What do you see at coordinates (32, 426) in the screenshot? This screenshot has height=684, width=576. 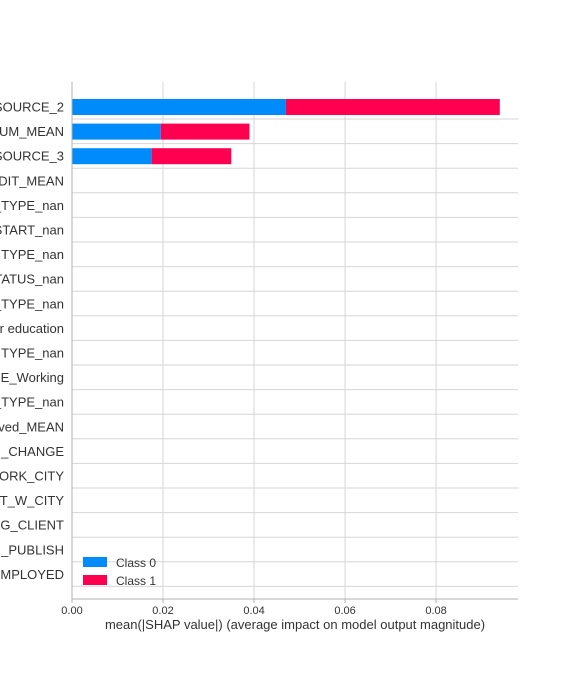 I see `y-tick-label: ved_MEAN` at bounding box center [32, 426].